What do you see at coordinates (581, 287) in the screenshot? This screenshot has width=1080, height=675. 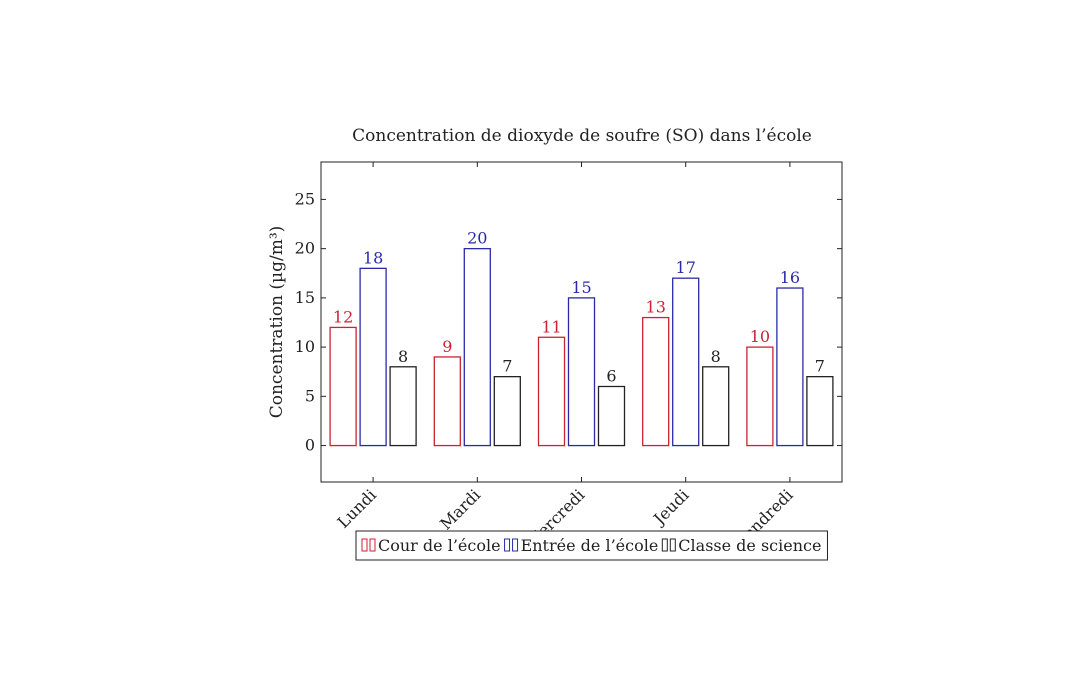 I see `bar-value-label: 15` at bounding box center [581, 287].